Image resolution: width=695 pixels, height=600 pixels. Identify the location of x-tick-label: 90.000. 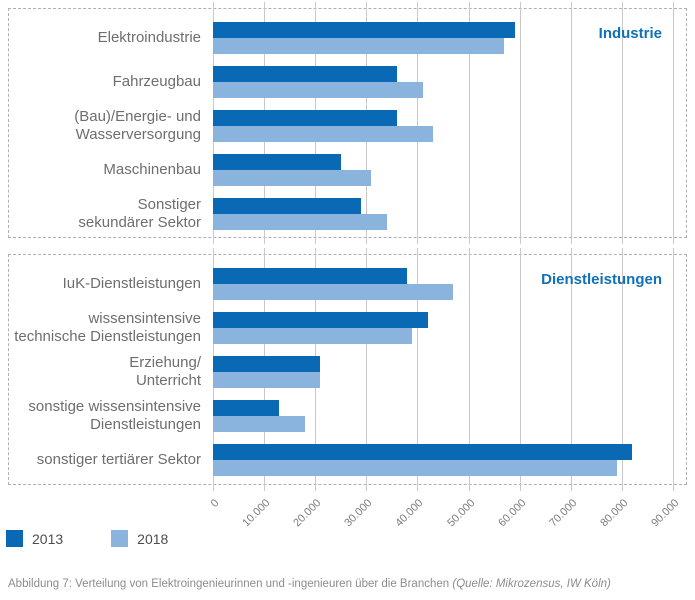
(665, 513).